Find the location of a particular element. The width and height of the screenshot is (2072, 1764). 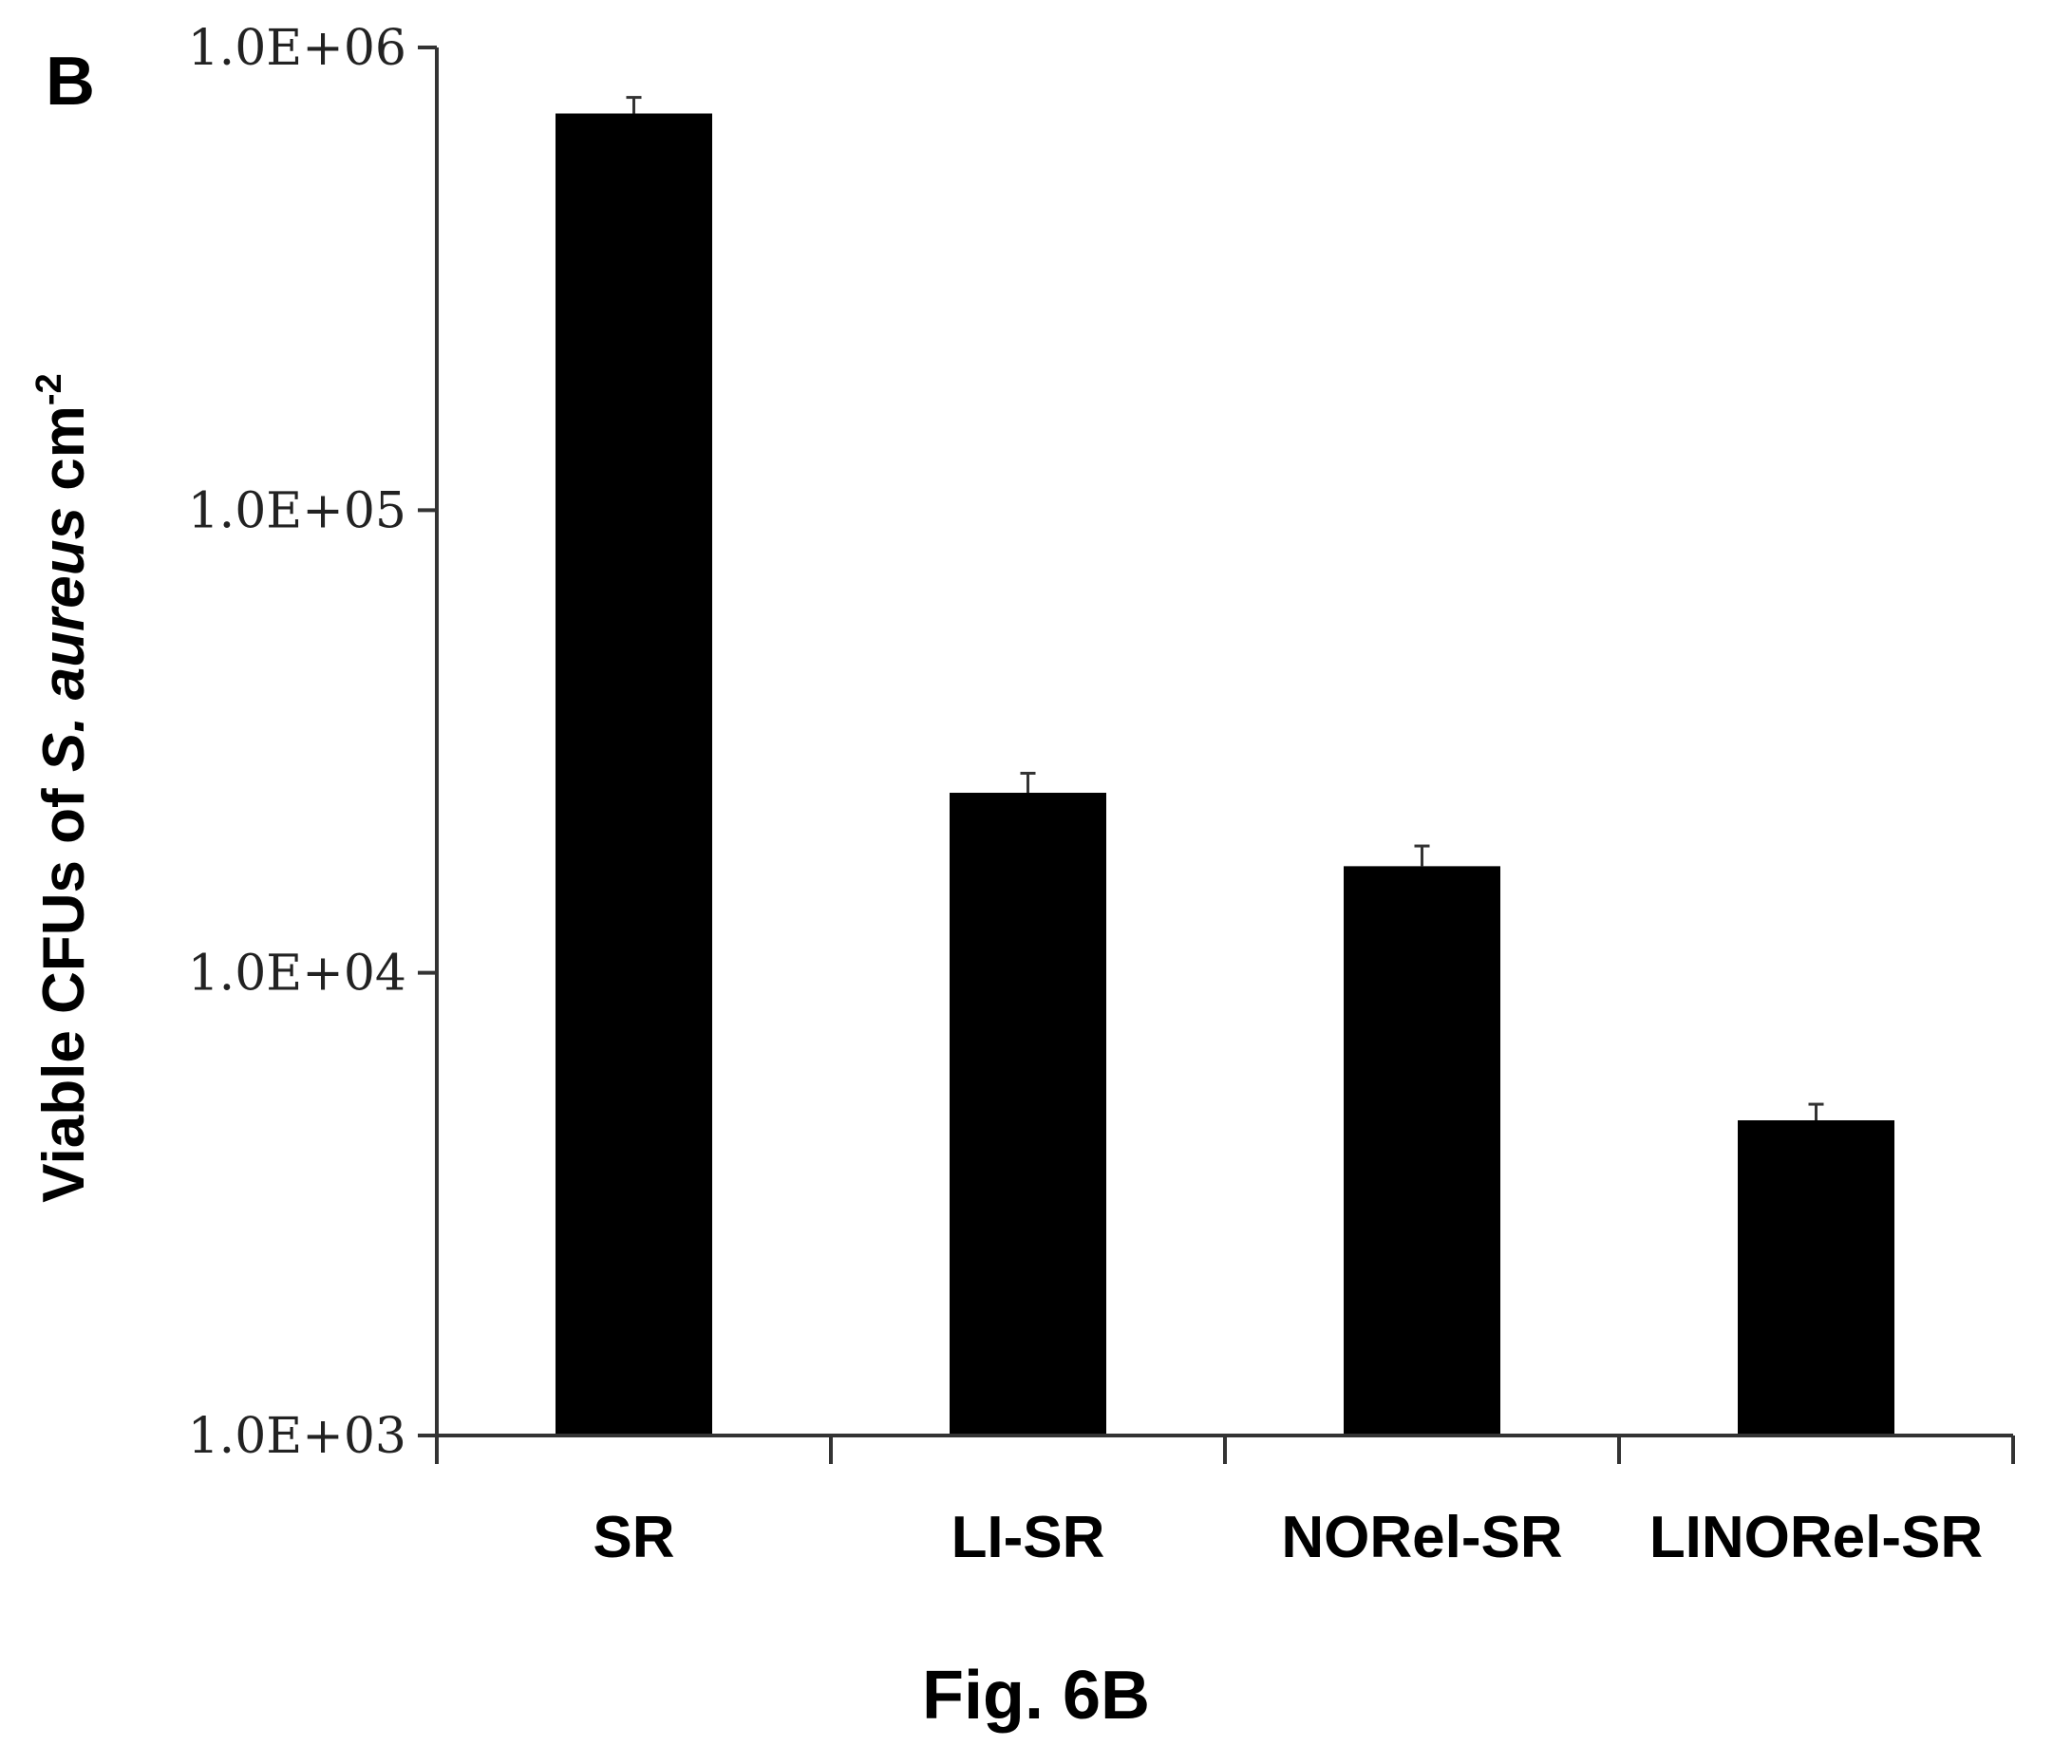

y-axis-label-part: cm is located at coordinates (64, 456).